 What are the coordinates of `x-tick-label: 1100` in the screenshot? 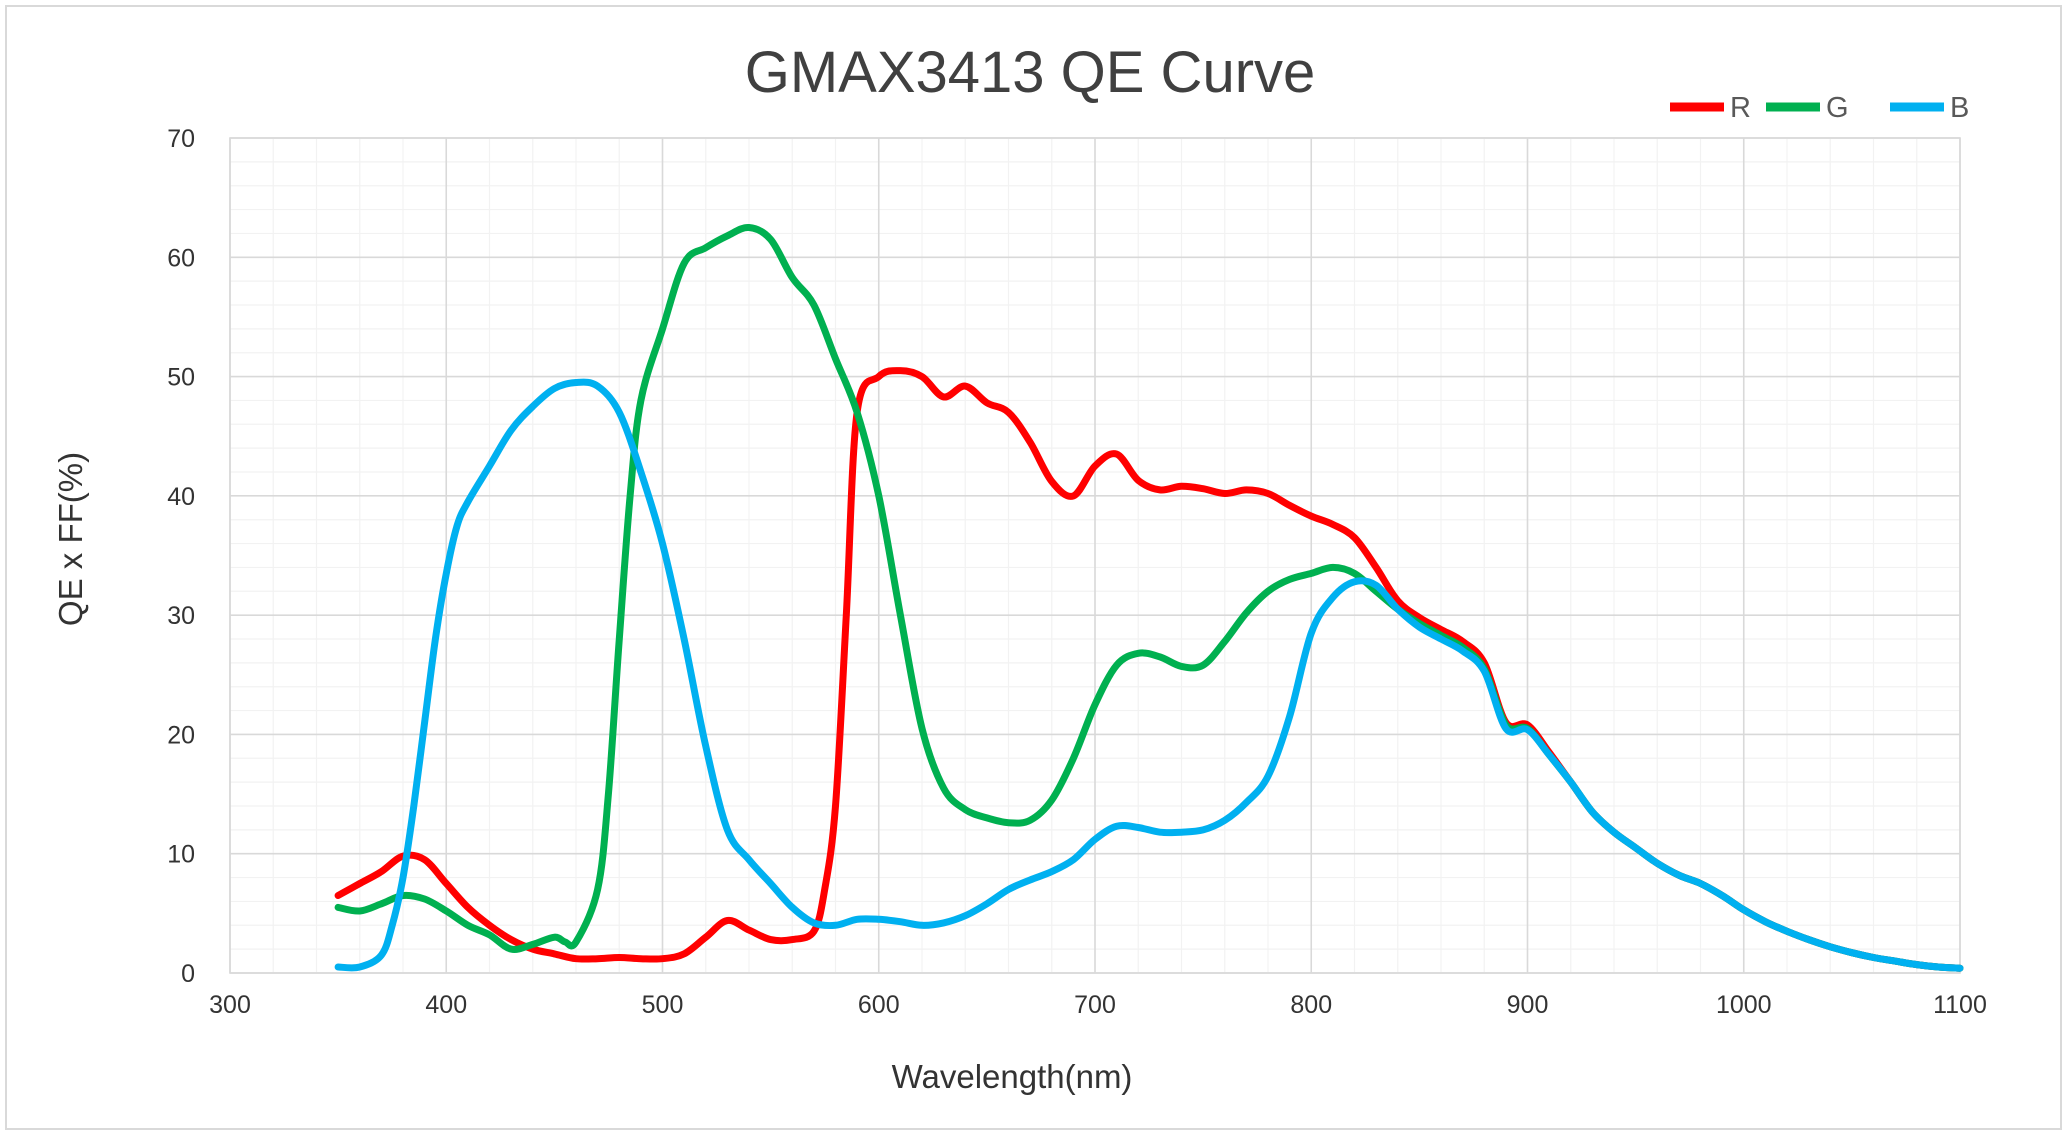 It's located at (1960, 1005).